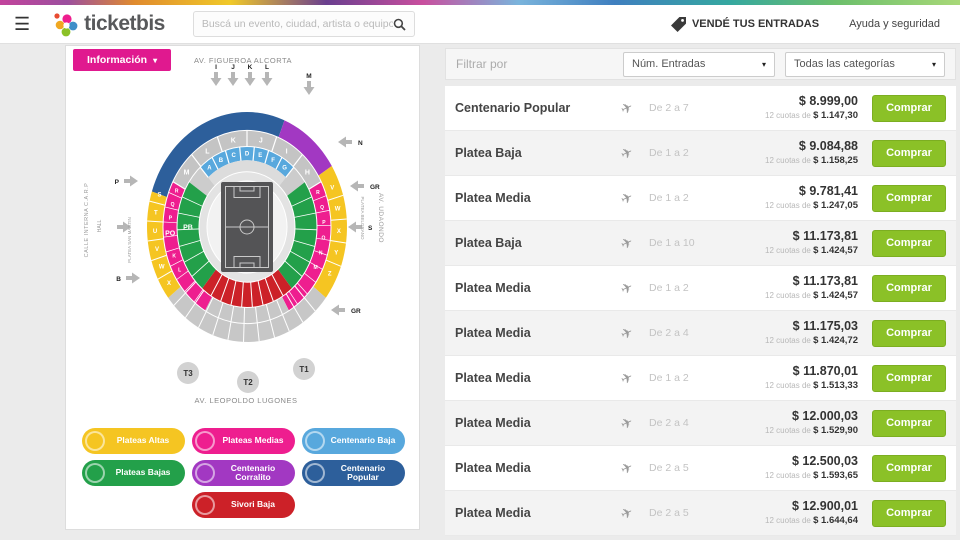 This screenshot has width=960, height=540. What do you see at coordinates (699, 64) in the screenshot?
I see `num-entradas-dropdown: Núm. Entradas ▾` at bounding box center [699, 64].